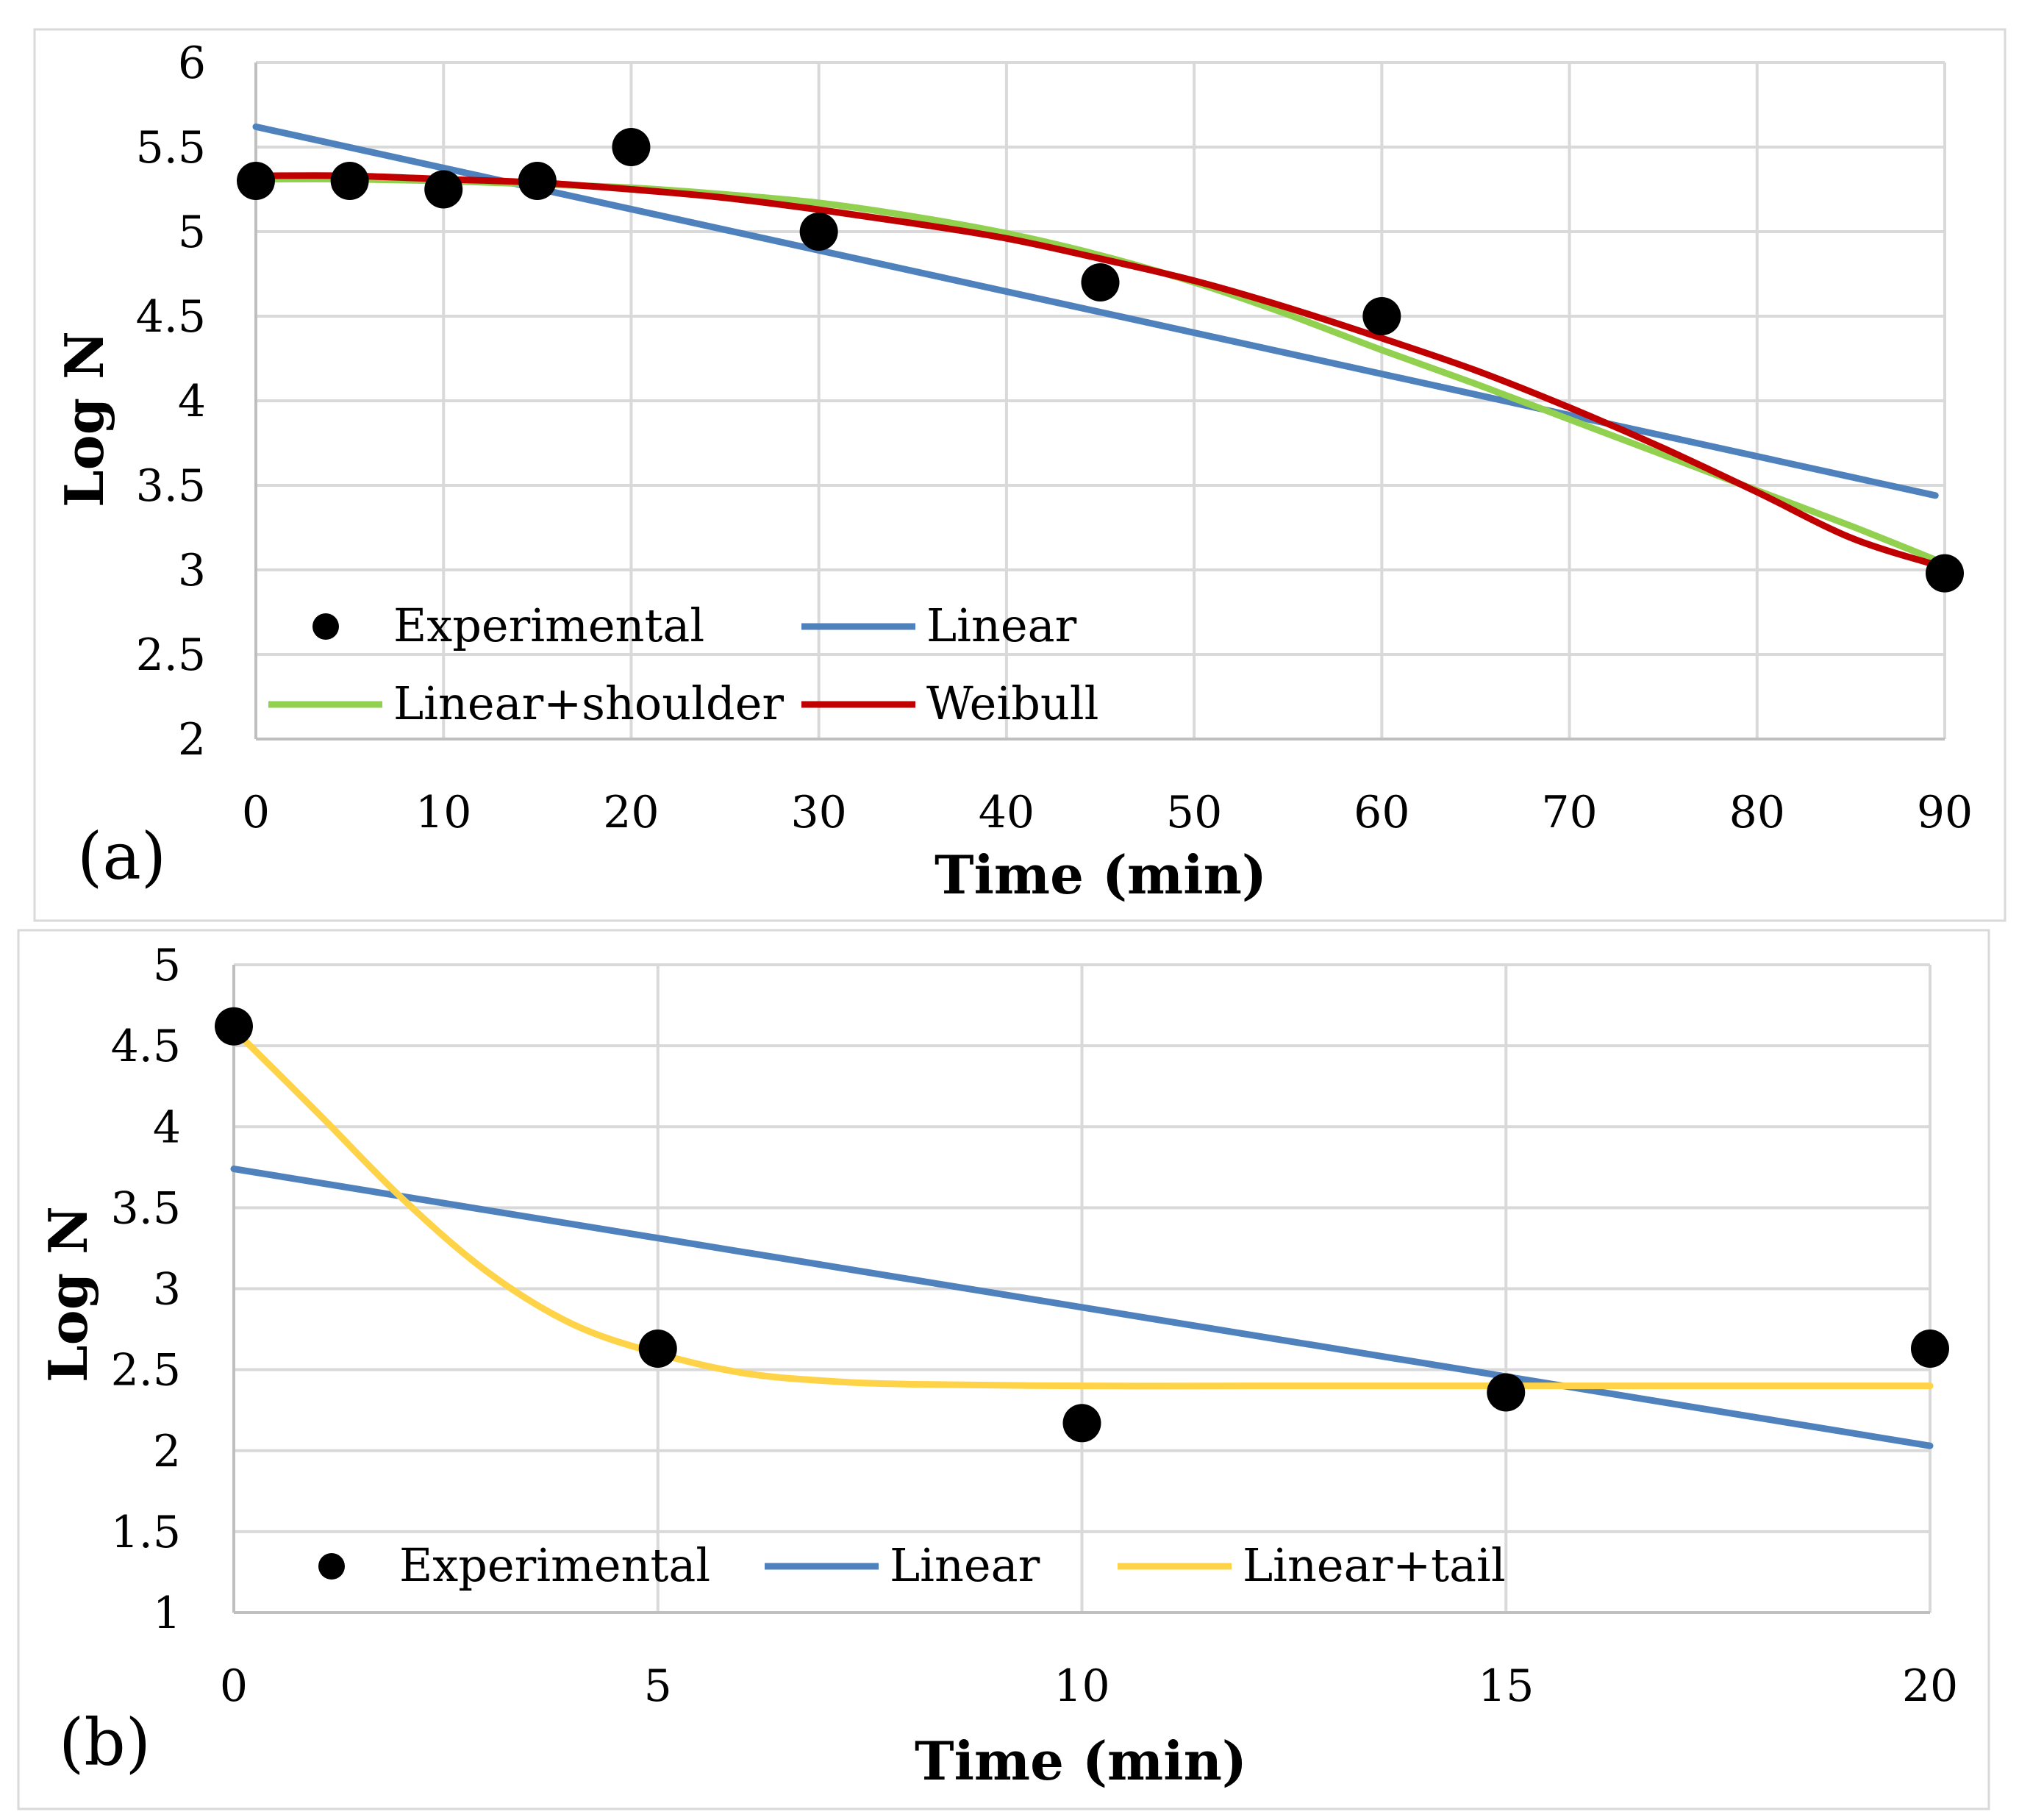  What do you see at coordinates (1374, 1565) in the screenshot?
I see `legend-b-linear-tail-label: Linear+tail` at bounding box center [1374, 1565].